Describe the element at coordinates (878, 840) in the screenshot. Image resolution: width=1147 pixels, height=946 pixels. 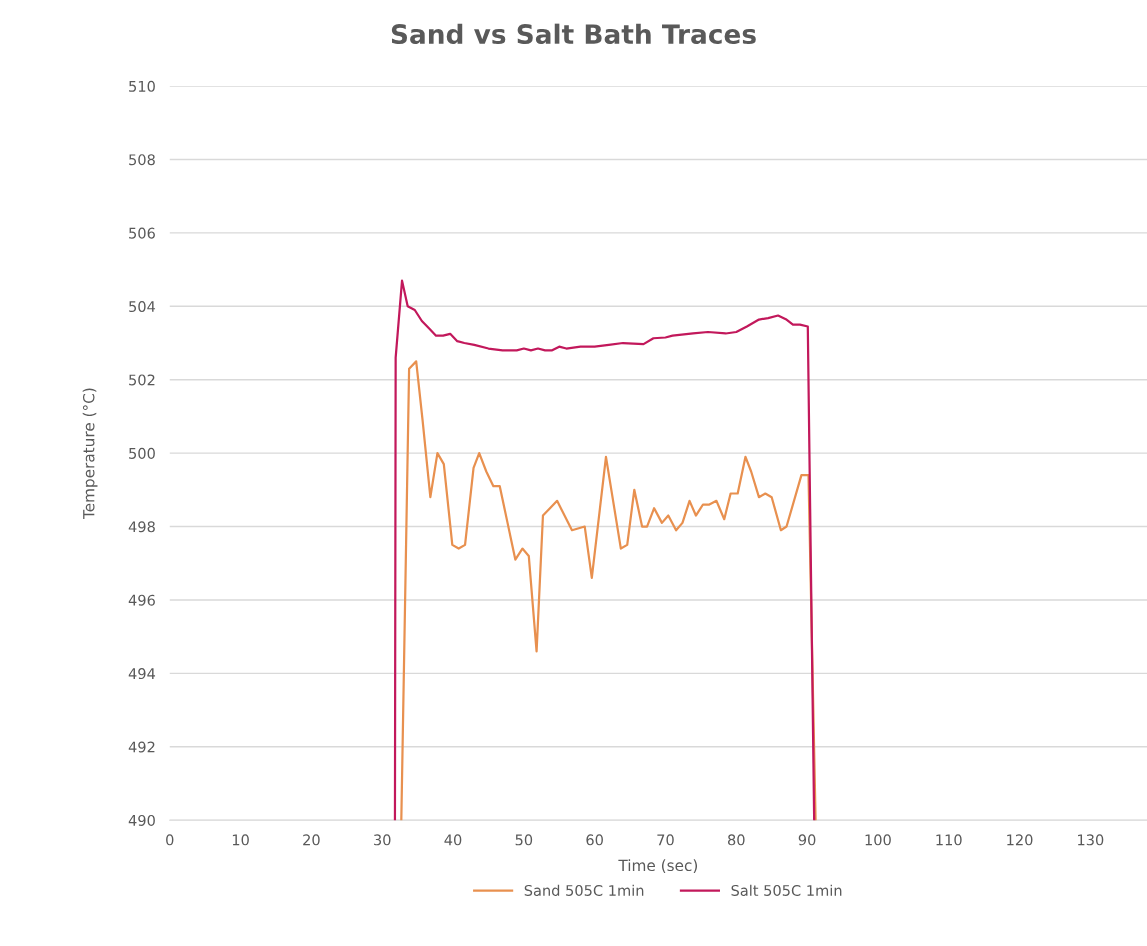
I see `x-tick-label: 100` at that location.